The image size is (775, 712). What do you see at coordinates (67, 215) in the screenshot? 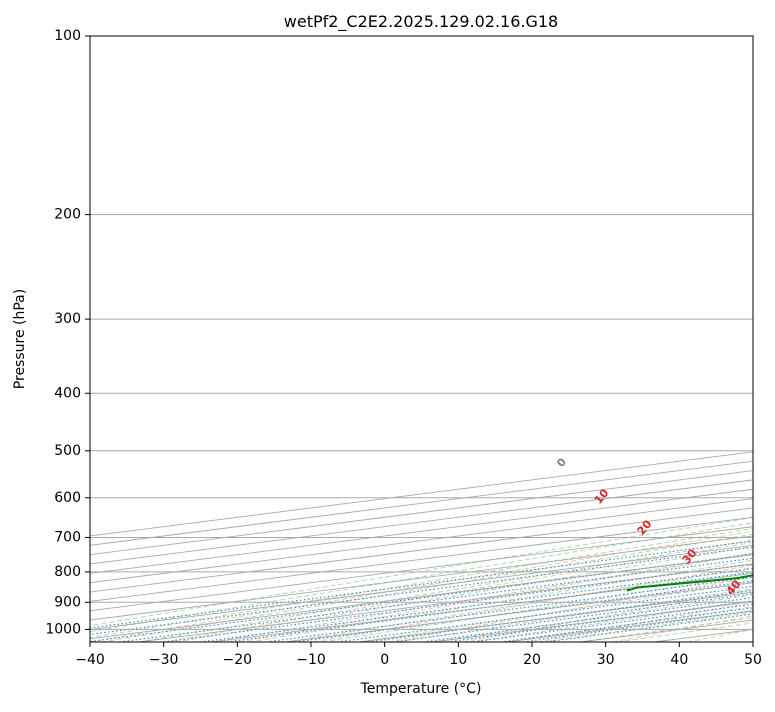
I see `y-tick-label: 200` at bounding box center [67, 215].